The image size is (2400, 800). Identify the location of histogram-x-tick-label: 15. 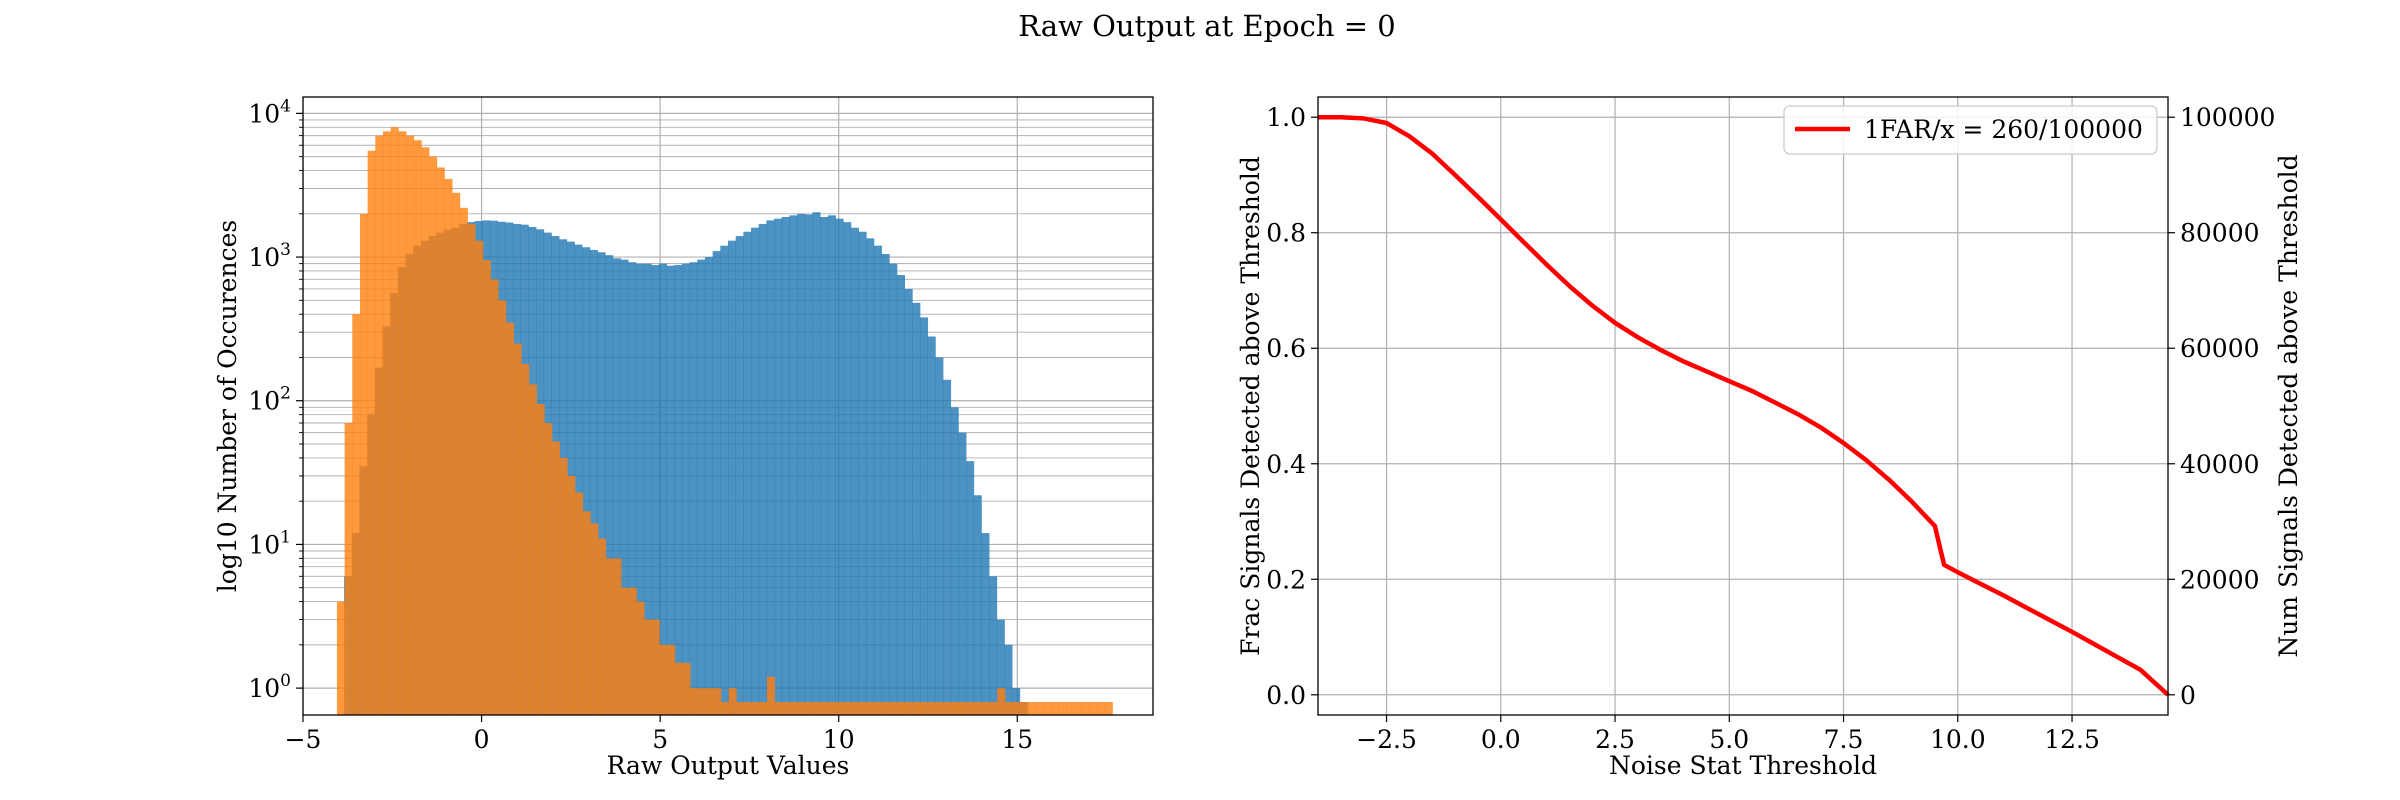
(1017, 739).